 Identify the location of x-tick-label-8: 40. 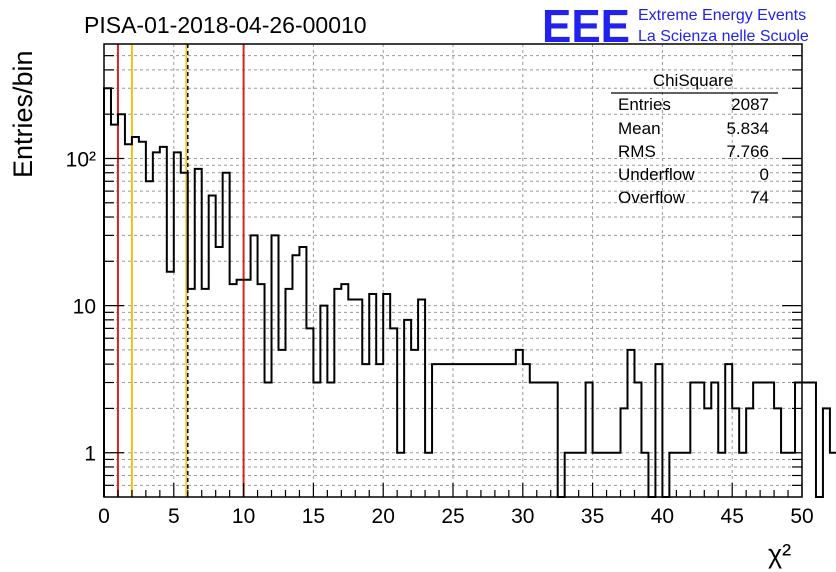
(662, 516).